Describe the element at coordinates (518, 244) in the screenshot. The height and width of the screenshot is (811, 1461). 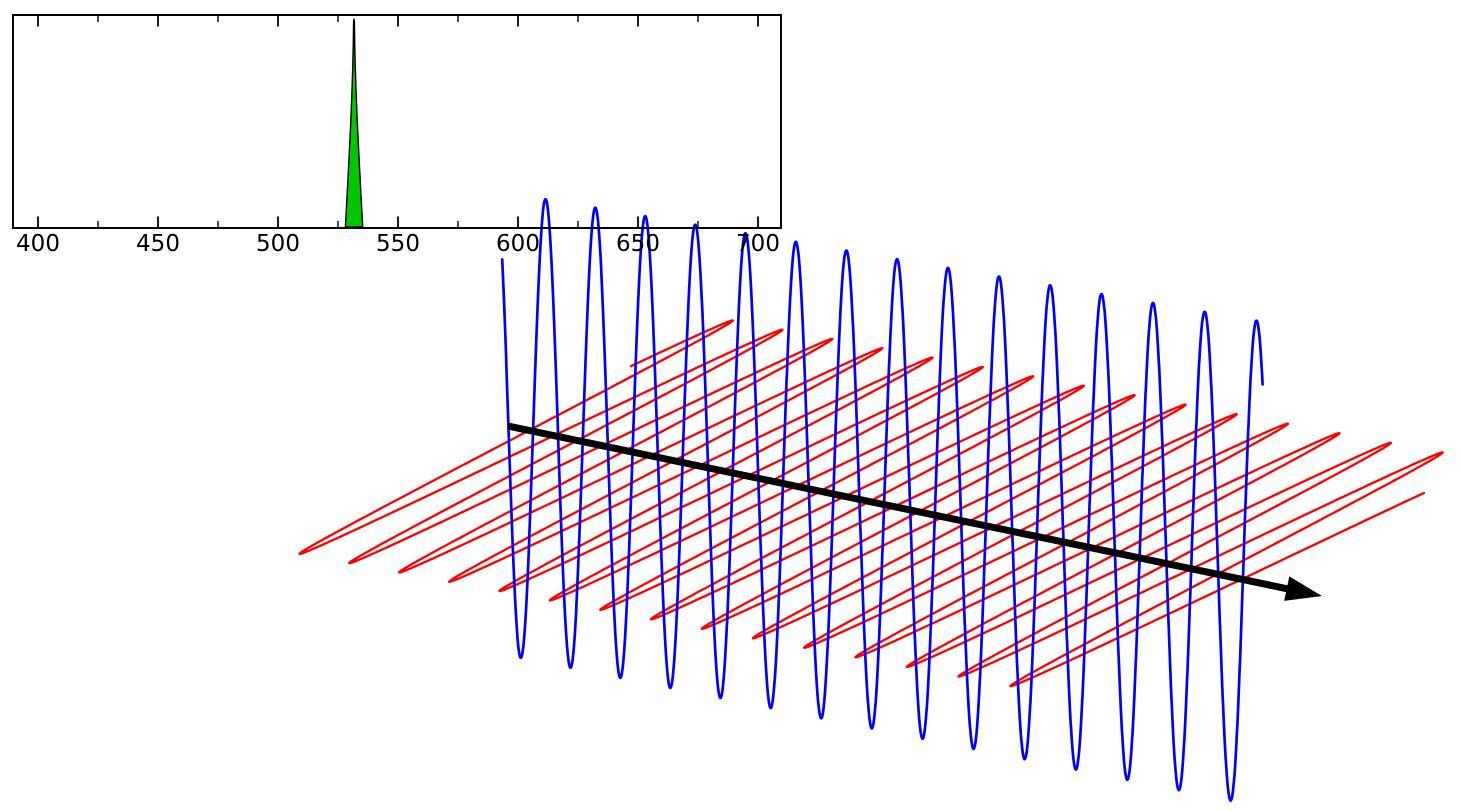
I see `x-tick-label: 600` at that location.